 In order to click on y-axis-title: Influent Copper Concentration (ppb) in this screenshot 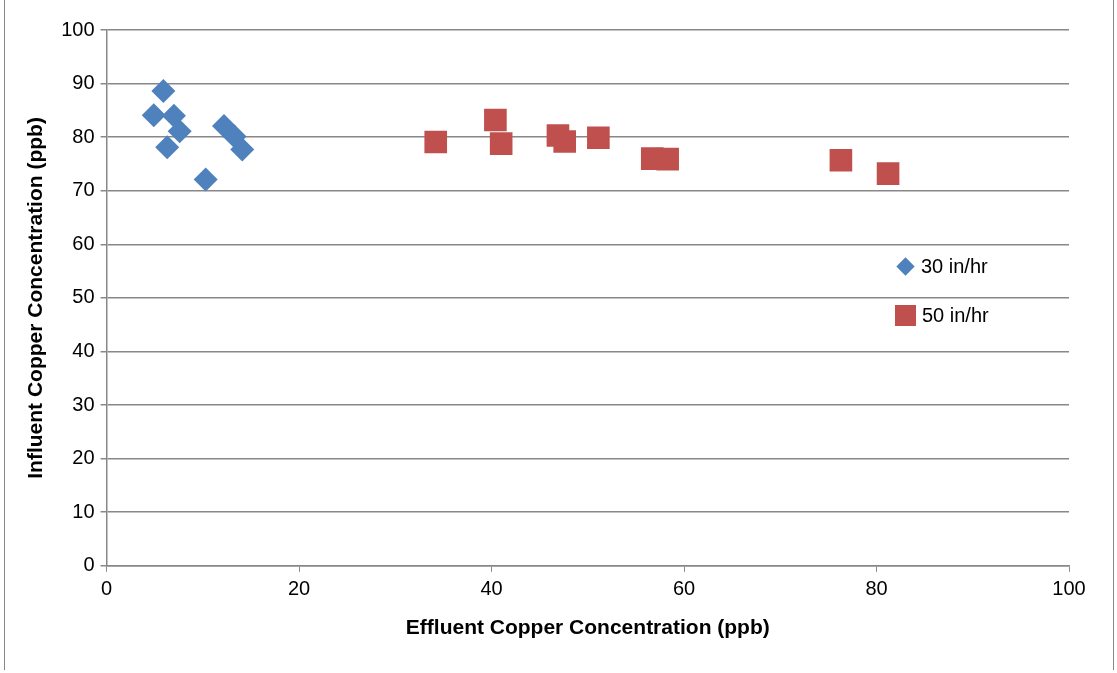, I will do `click(35, 298)`.